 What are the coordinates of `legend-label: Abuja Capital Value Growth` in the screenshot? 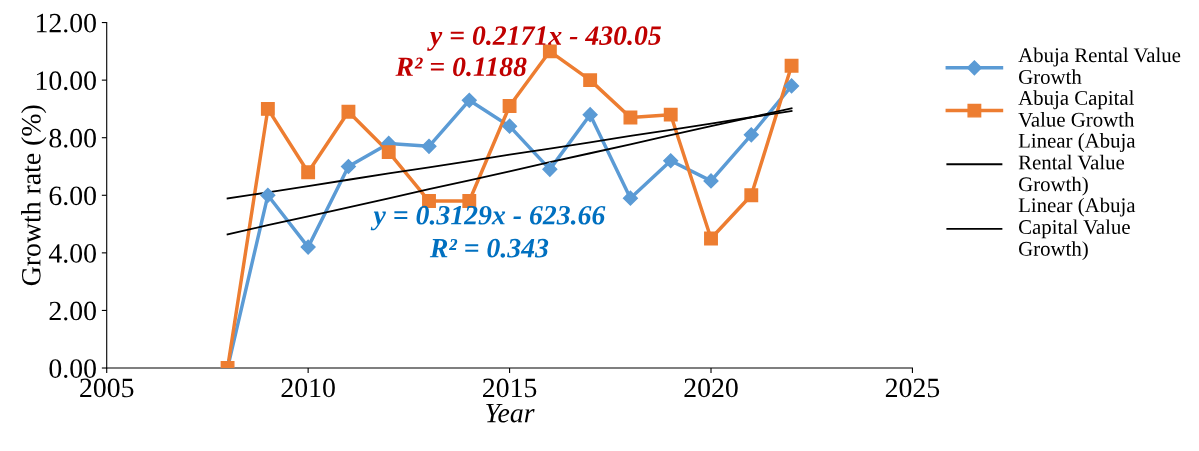 It's located at (1076, 108).